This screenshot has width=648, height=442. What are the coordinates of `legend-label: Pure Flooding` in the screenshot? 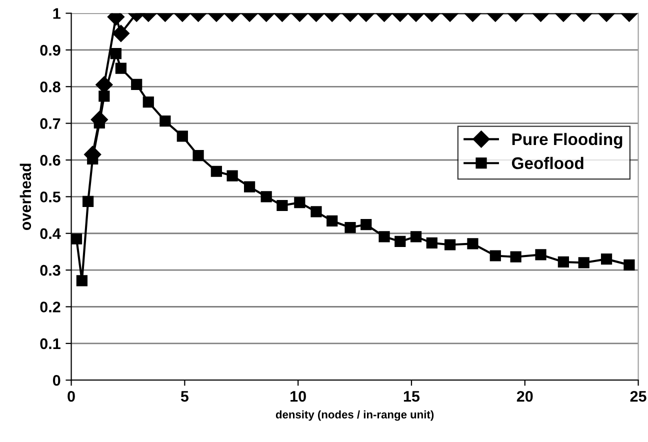 It's located at (567, 140).